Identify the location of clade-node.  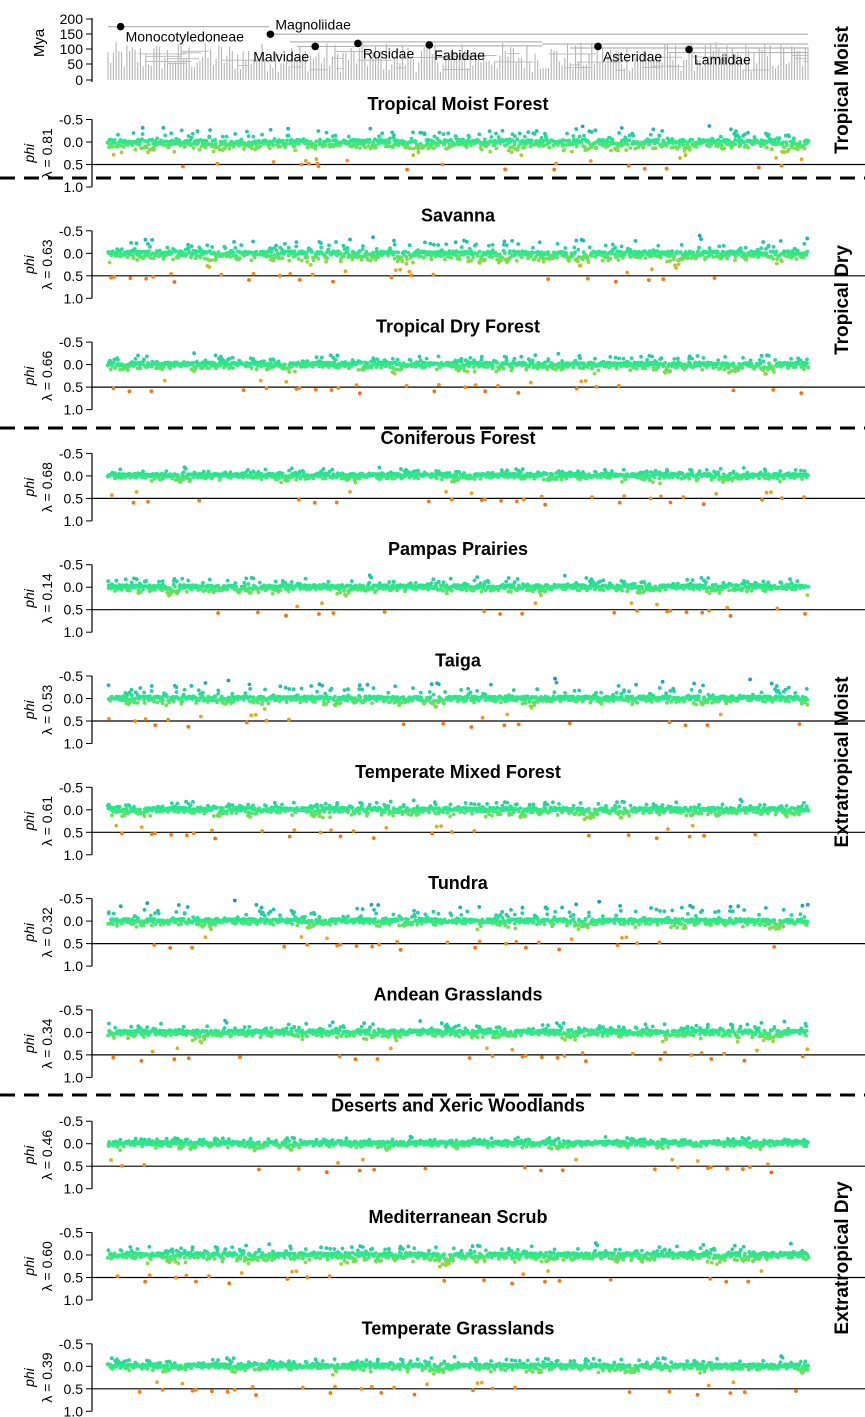
(315, 46).